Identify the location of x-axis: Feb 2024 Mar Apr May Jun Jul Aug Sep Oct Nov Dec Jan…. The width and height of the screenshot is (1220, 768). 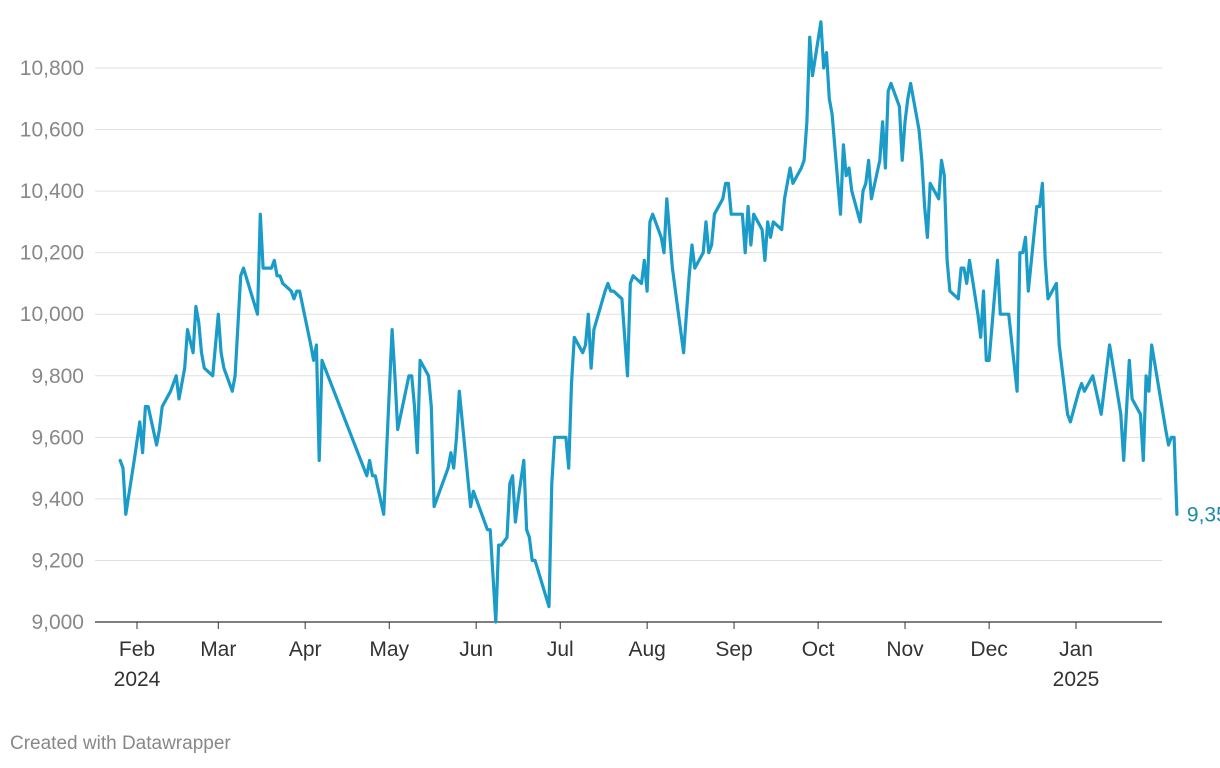
(607, 656).